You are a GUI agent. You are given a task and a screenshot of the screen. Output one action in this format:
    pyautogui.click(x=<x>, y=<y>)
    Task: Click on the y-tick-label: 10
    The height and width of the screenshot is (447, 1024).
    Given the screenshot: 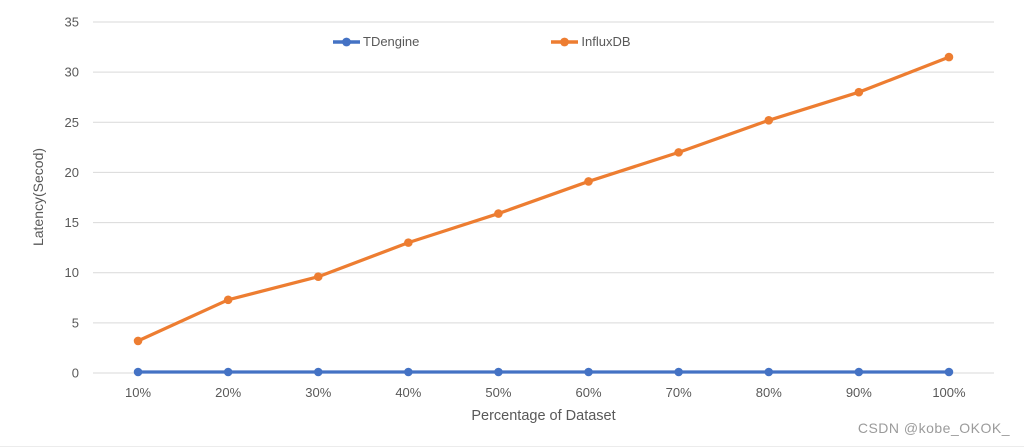 What is the action you would take?
    pyautogui.click(x=72, y=272)
    